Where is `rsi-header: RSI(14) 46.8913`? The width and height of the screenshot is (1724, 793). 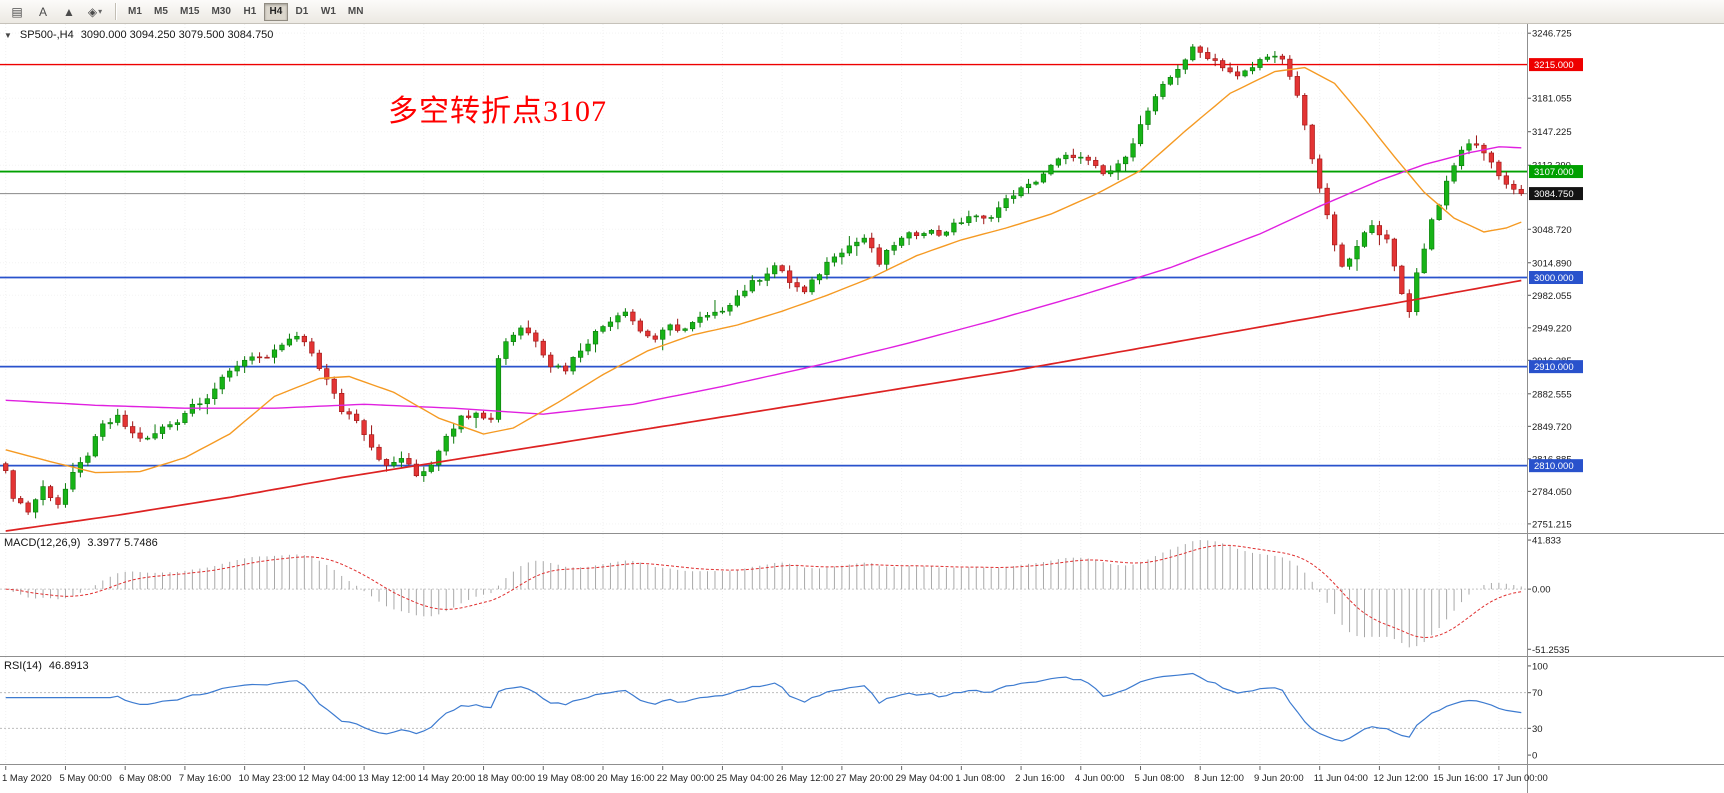 rsi-header: RSI(14) 46.8913 is located at coordinates (46, 666).